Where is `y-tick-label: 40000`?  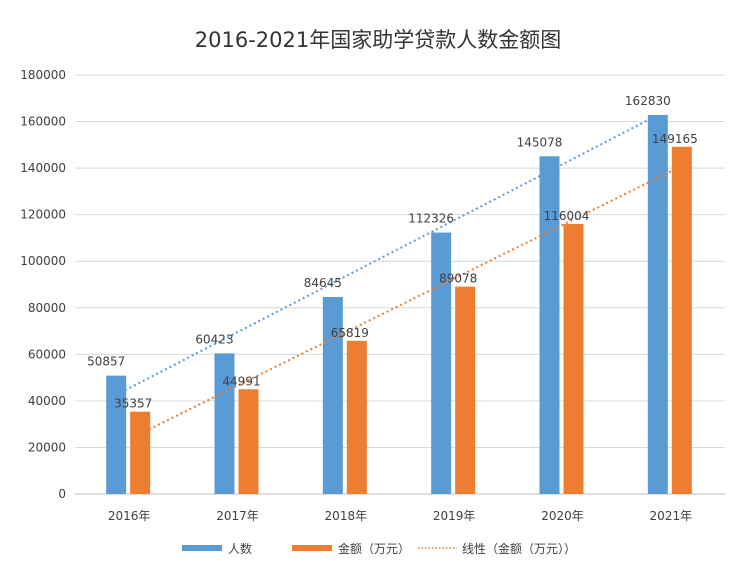
y-tick-label: 40000 is located at coordinates (47, 401).